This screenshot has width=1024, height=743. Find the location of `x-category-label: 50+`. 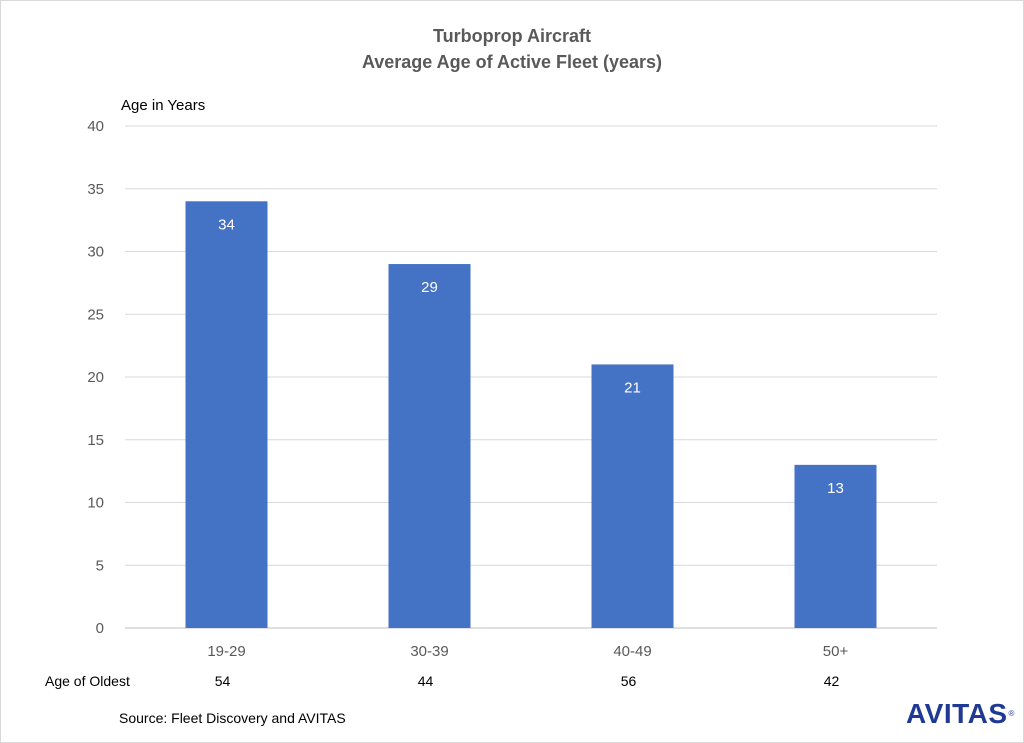

x-category-label: 50+ is located at coordinates (836, 651).